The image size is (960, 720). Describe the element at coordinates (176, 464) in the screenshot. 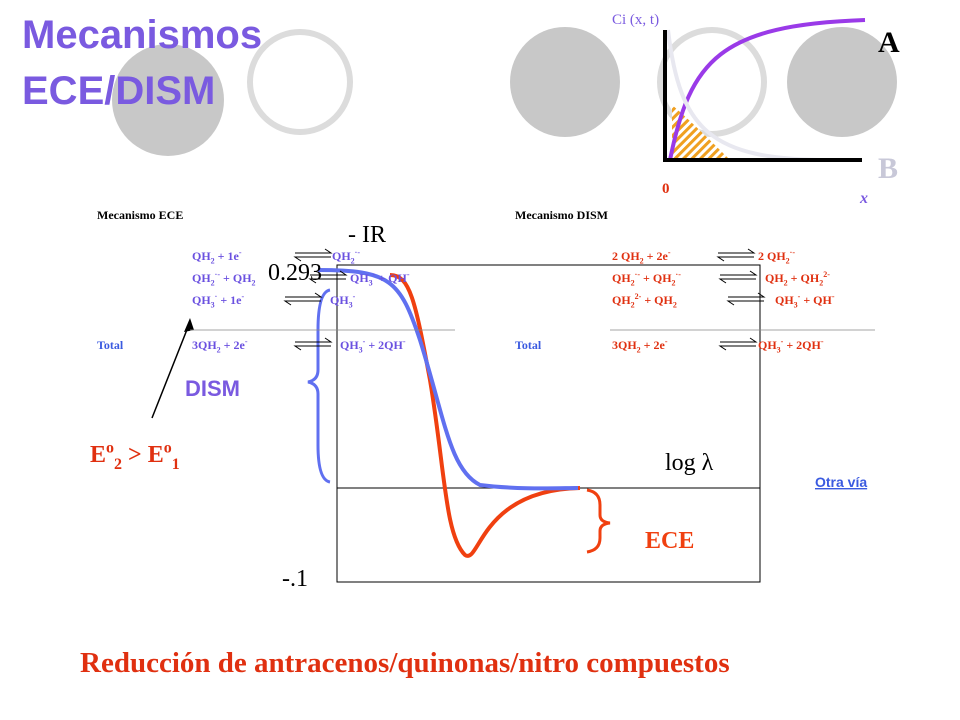

I see `formula-part: 1` at that location.